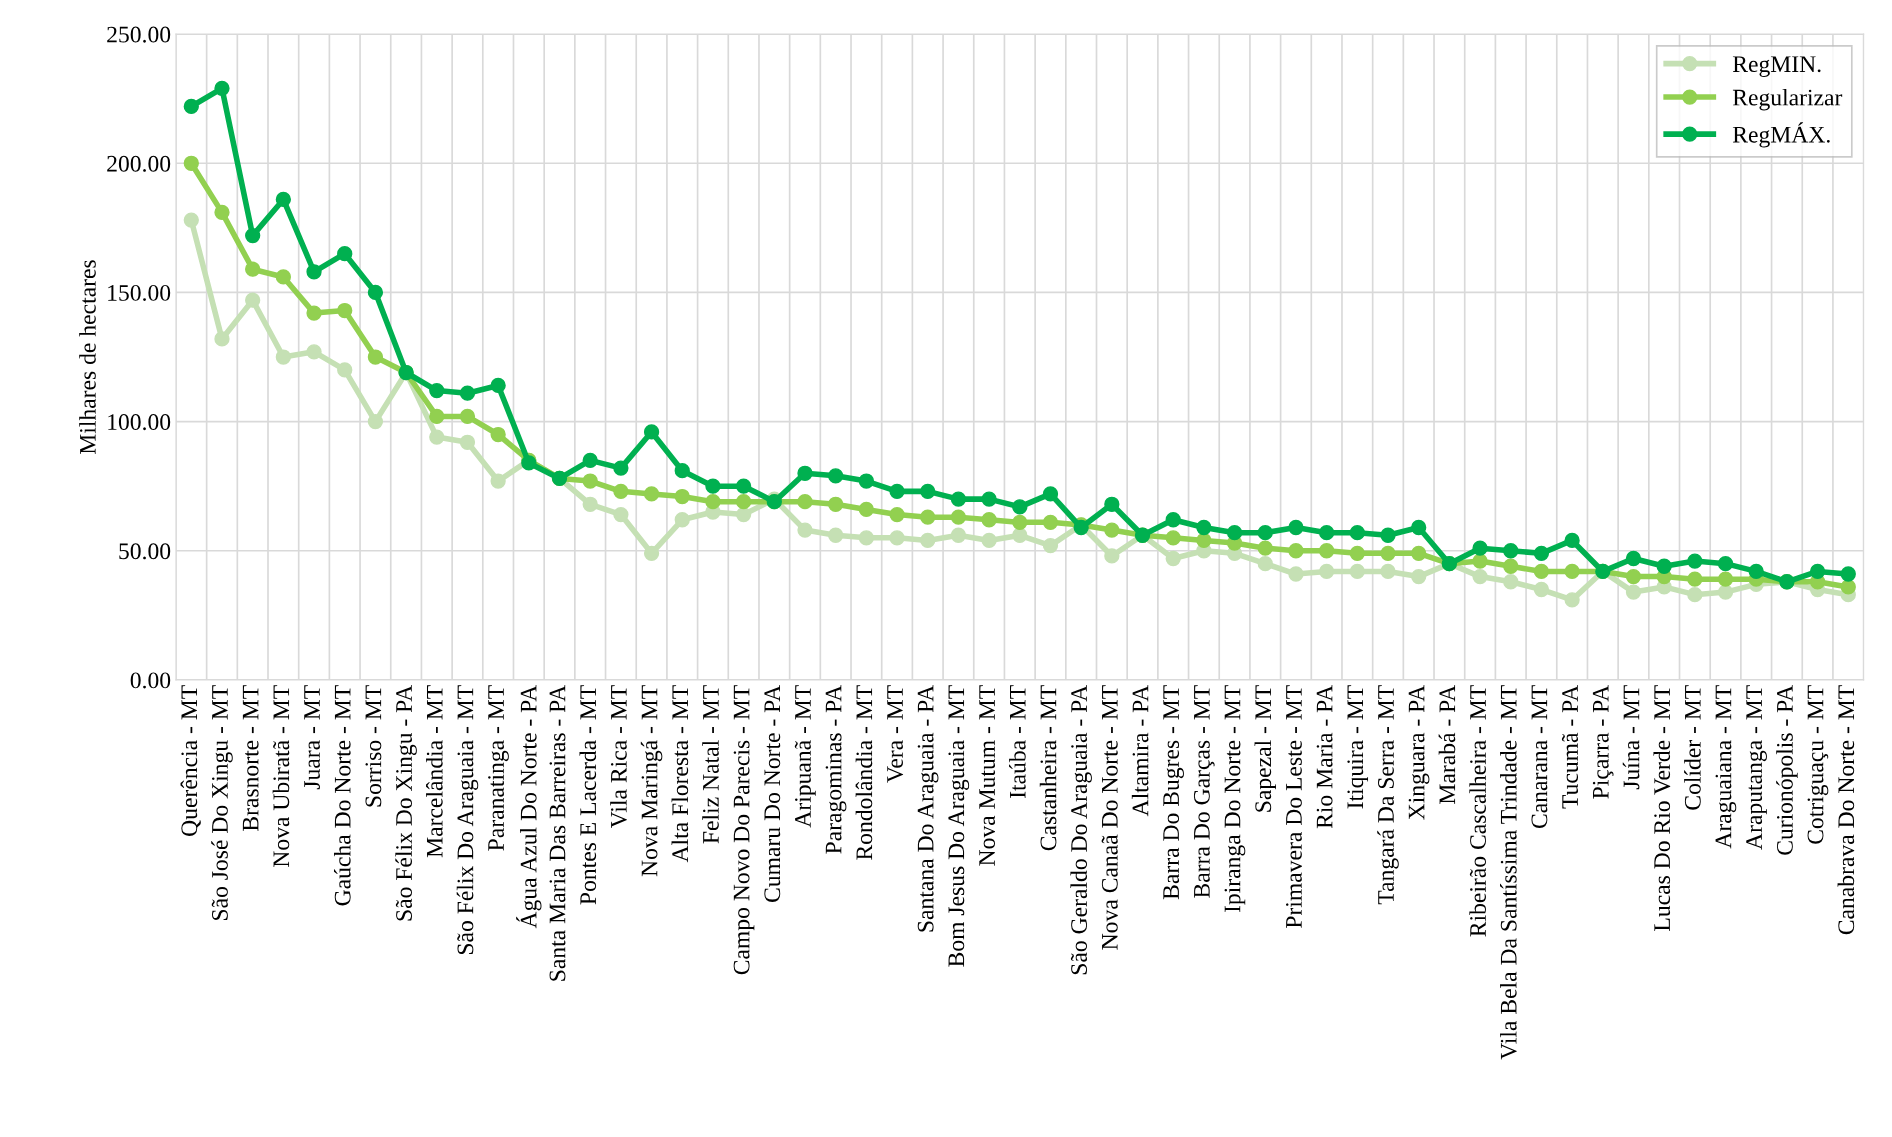 The height and width of the screenshot is (1137, 1892). I want to click on x-tick-label: Bom Jesus Do Araguaia - MT, so click(959, 826).